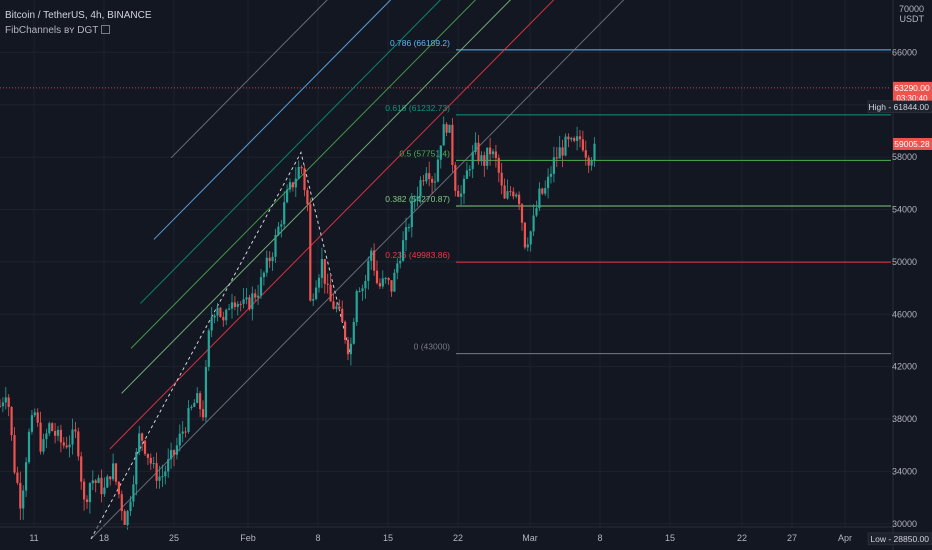 The height and width of the screenshot is (550, 932). What do you see at coordinates (317, 538) in the screenshot?
I see `time-tick-label: 8` at bounding box center [317, 538].